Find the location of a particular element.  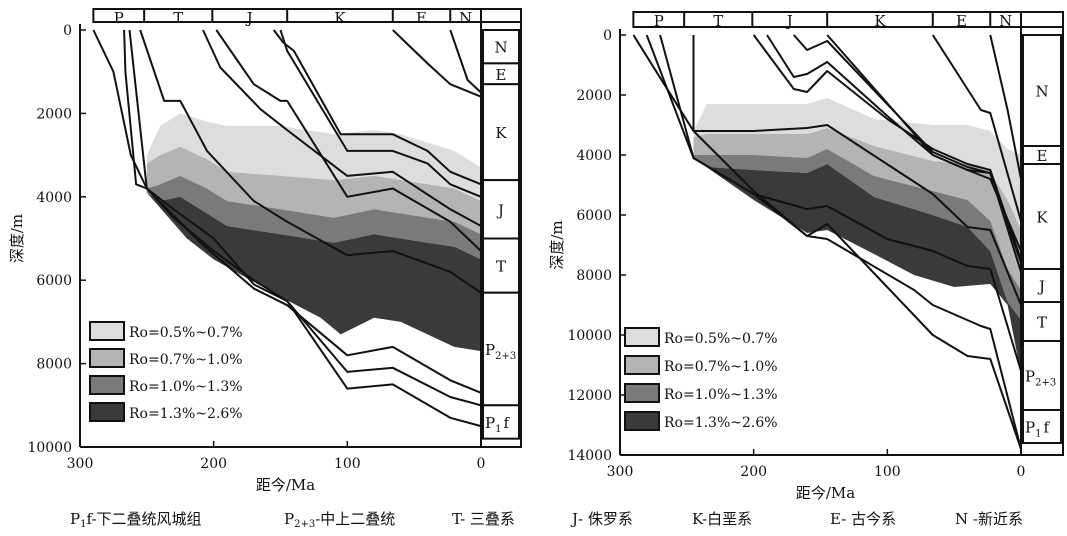

y-tick-label-7: 14000 is located at coordinates (589, 456).